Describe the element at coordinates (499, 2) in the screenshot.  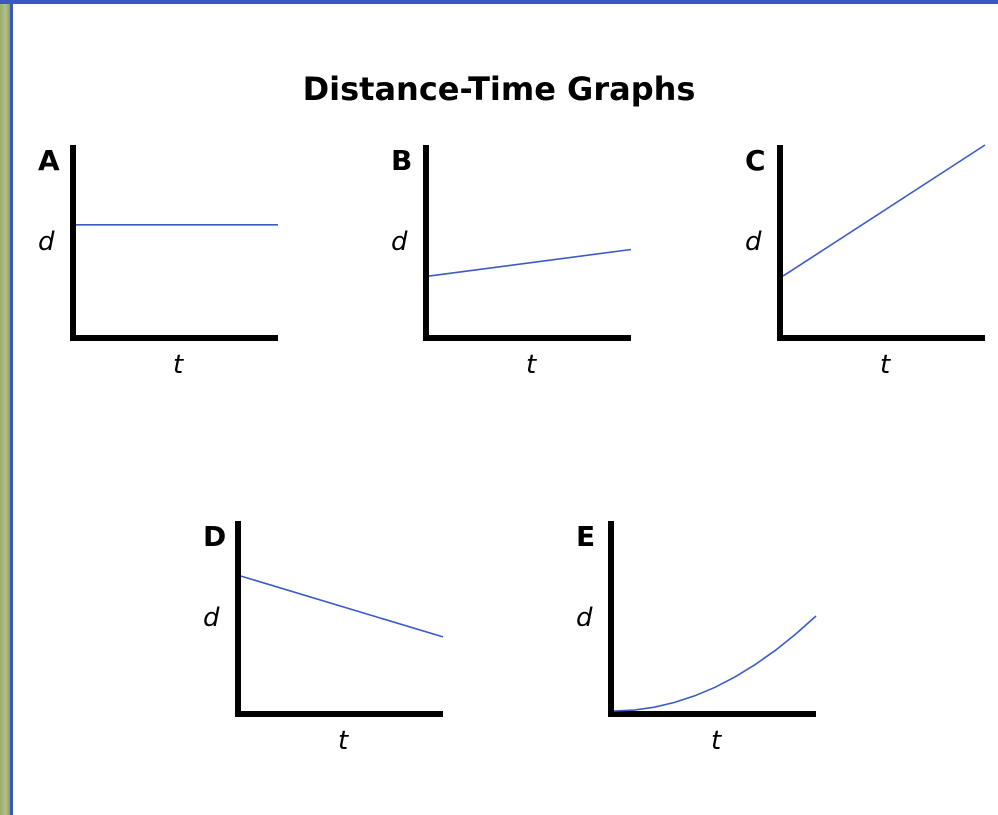
I see `frame-top-border` at that location.